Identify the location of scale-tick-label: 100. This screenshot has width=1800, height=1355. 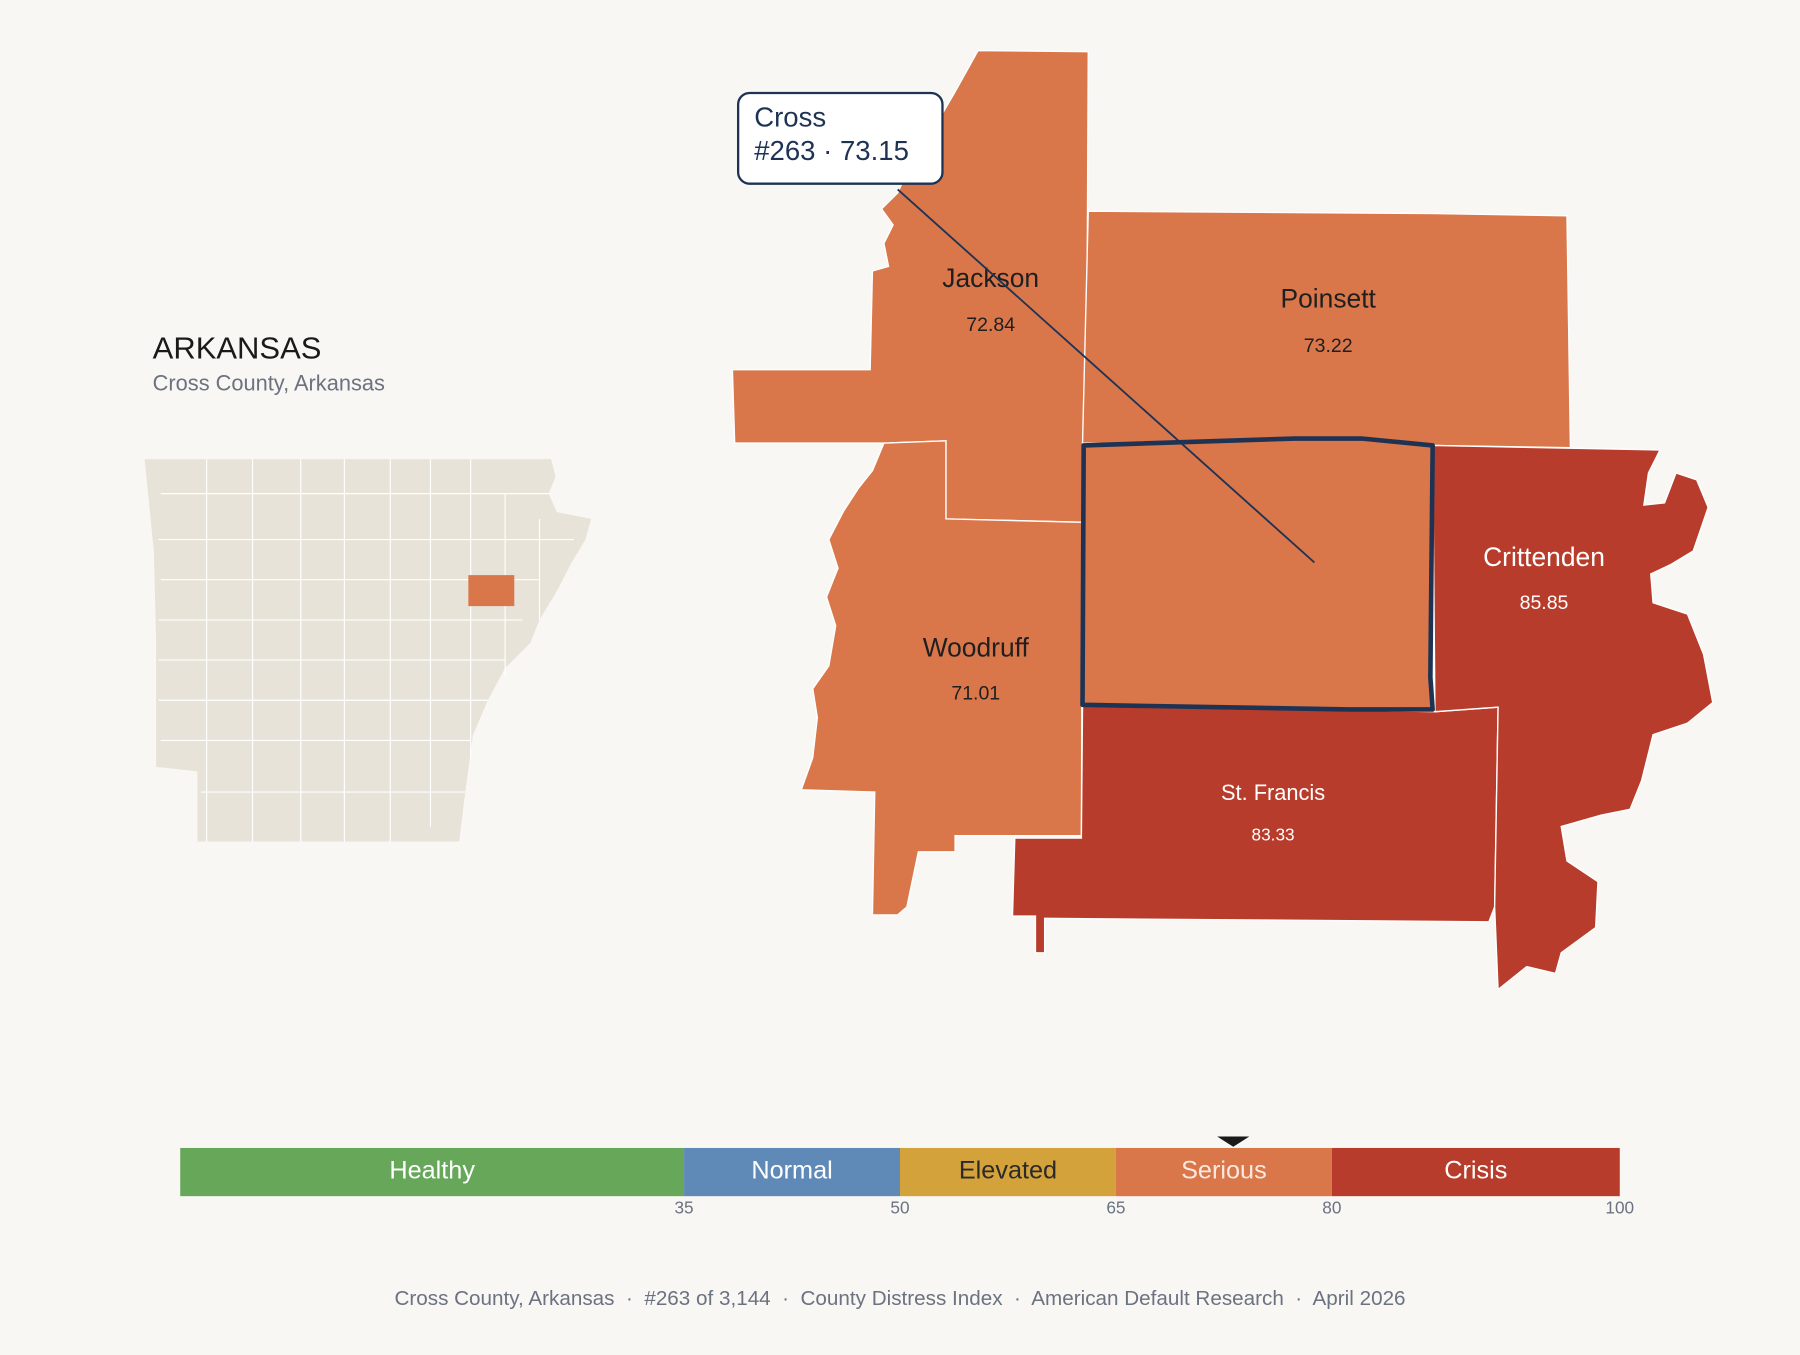
(1619, 1207).